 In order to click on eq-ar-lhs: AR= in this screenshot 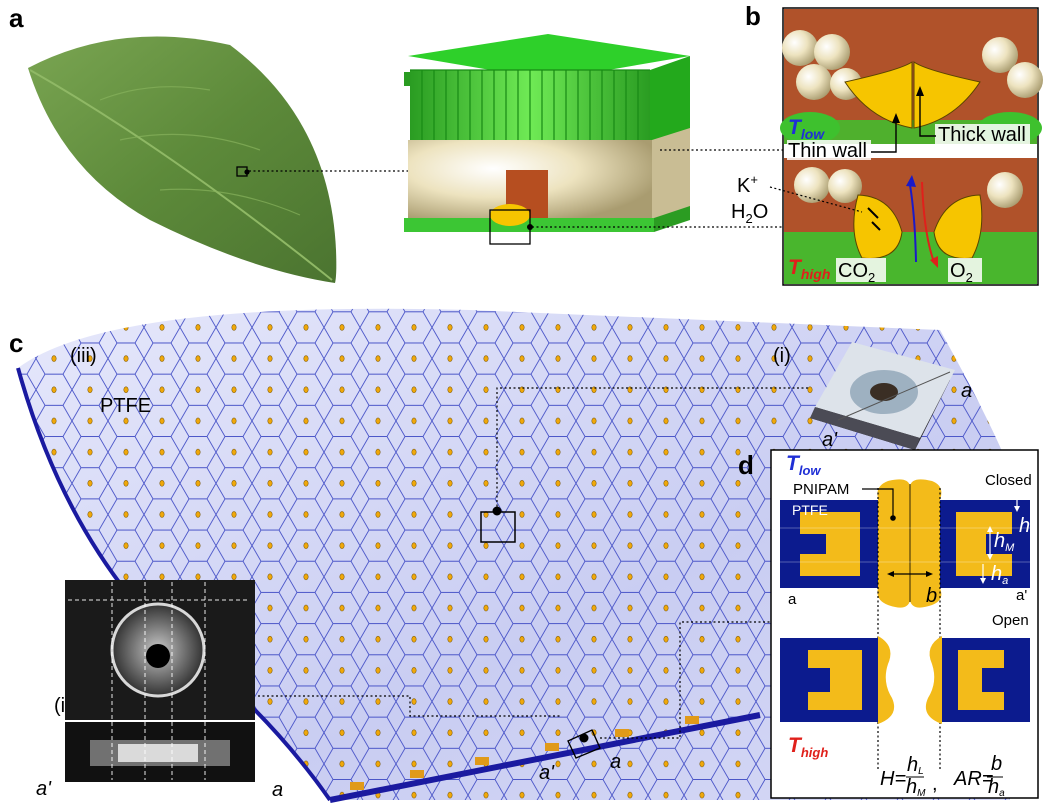, I will do `click(973, 779)`.